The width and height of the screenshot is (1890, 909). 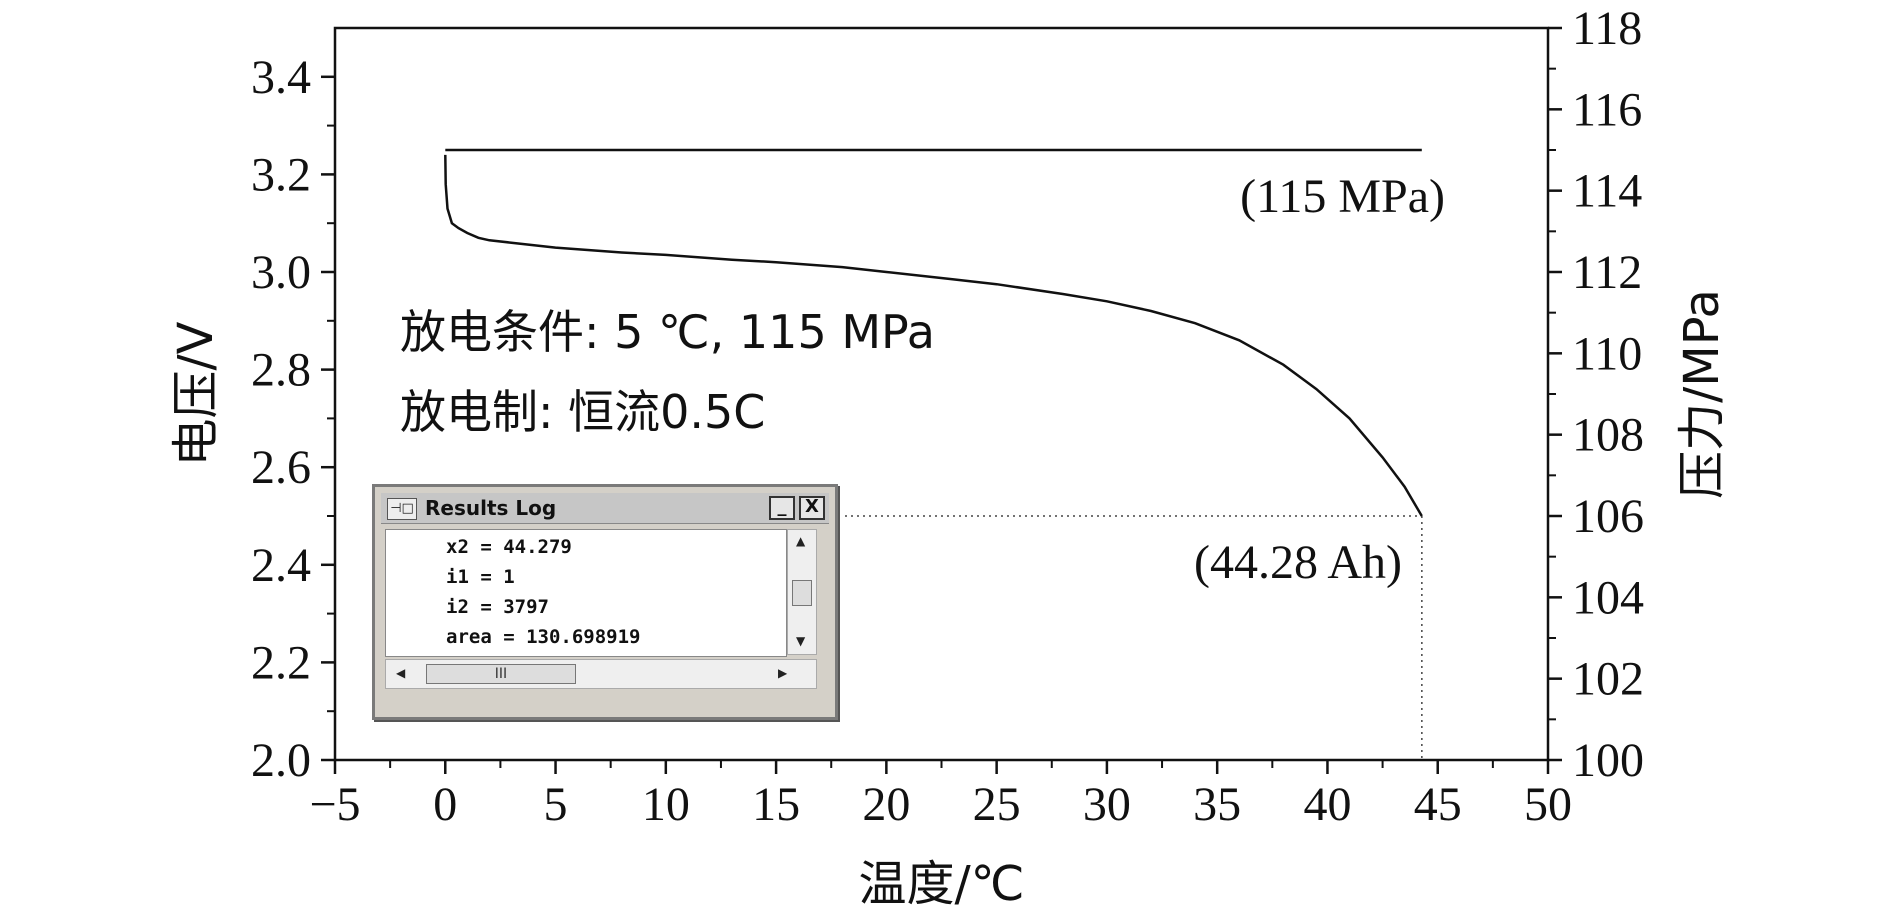 What do you see at coordinates (667, 332) in the screenshot?
I see `condition-annotation: 放电条件: 5 ℃, 115 MPa` at bounding box center [667, 332].